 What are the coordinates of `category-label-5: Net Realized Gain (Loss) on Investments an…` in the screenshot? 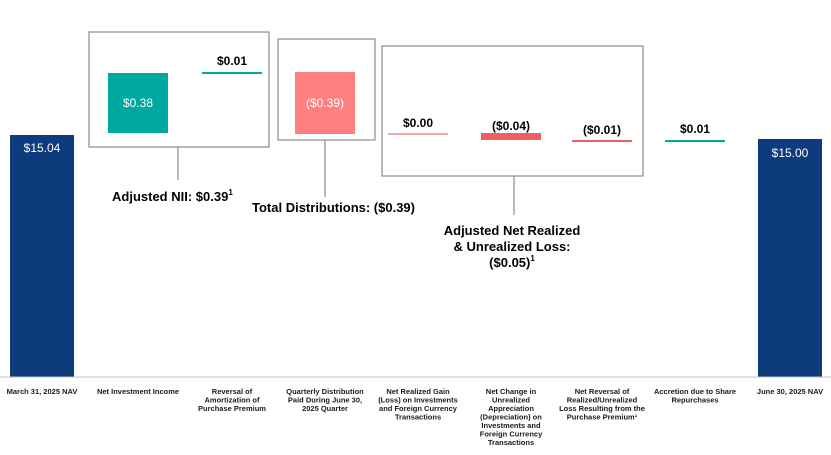 It's located at (418, 404).